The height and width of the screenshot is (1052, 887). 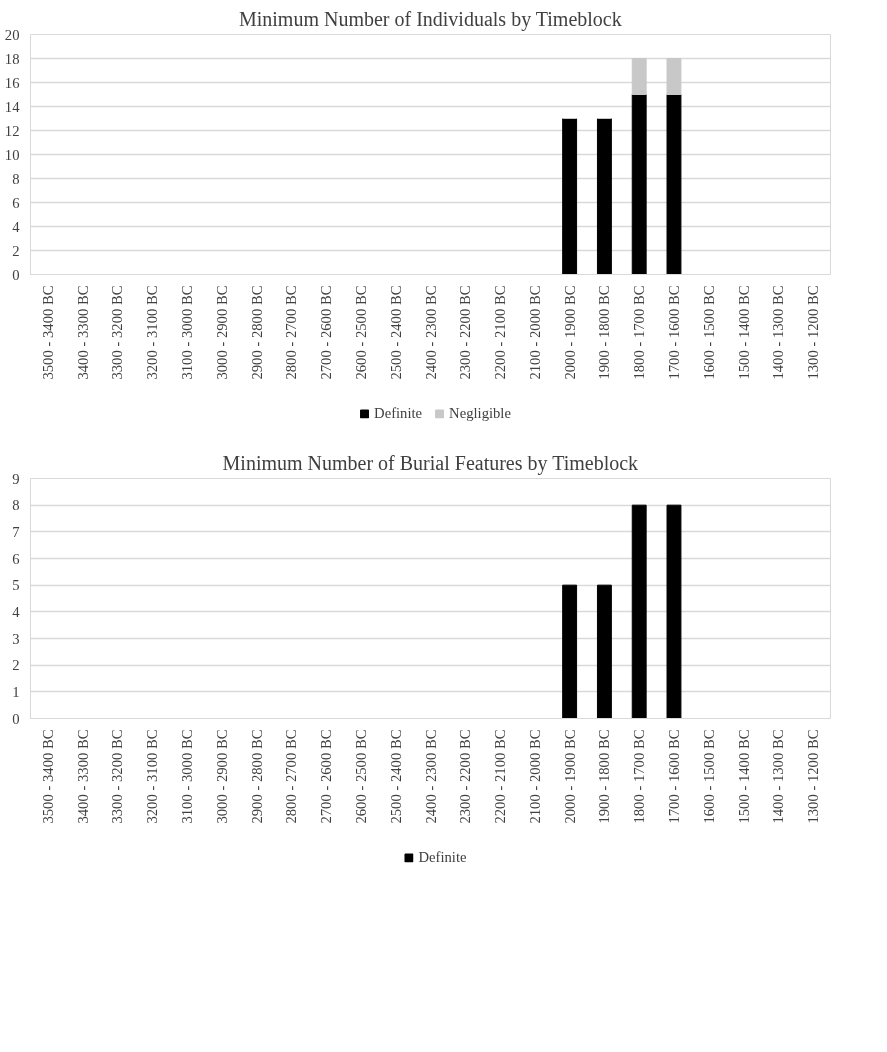 I want to click on chart-title: Minimum Number of Individuals by Timeblock, so click(x=430, y=19).